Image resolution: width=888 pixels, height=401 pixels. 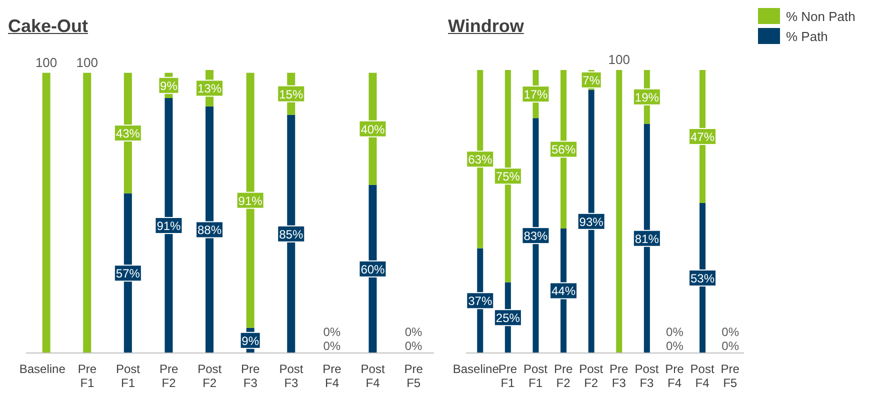 I want to click on data-label: 56%, so click(x=564, y=149).